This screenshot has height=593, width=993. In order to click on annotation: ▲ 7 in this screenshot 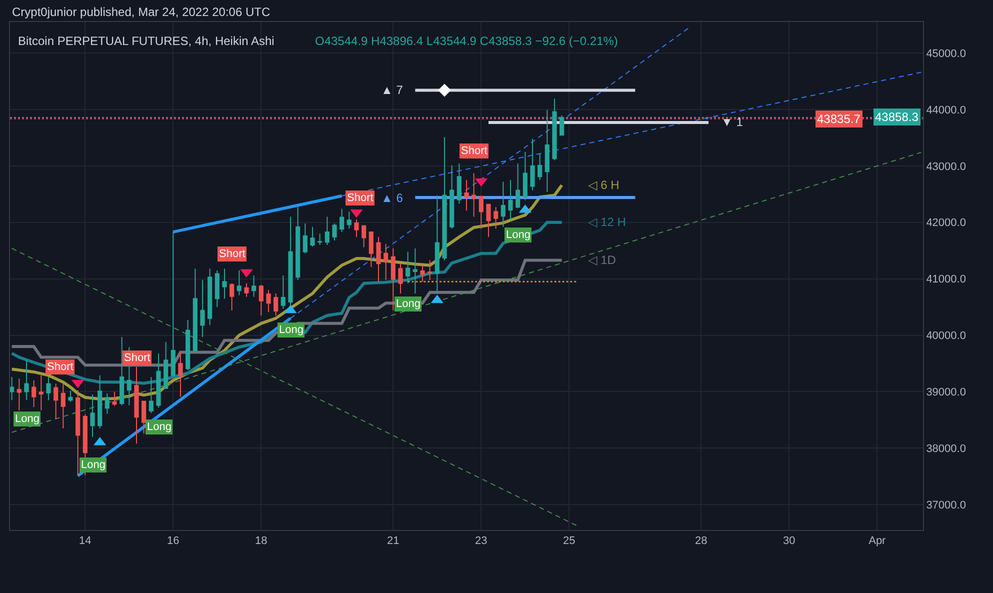, I will do `click(392, 90)`.